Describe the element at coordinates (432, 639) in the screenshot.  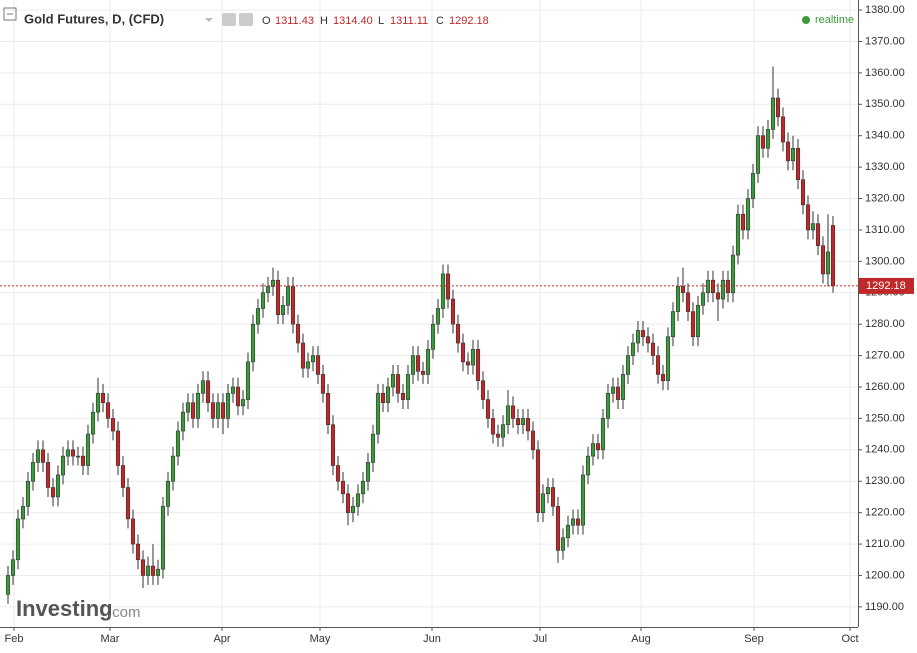
I see `x-tick-label: Jun` at that location.